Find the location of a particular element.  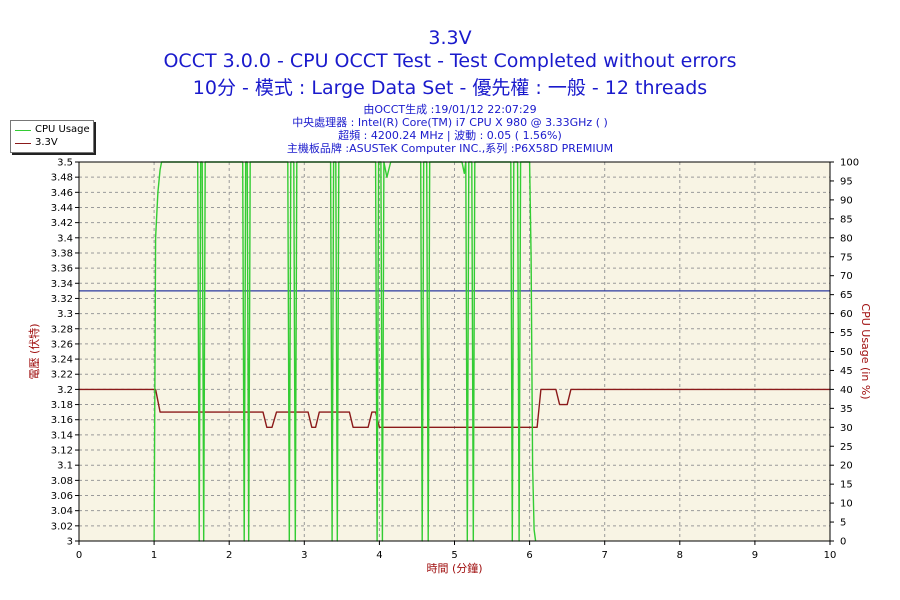

generated-info: 由OCCT生成 :19/01/12 22:07:29 is located at coordinates (450, 109).